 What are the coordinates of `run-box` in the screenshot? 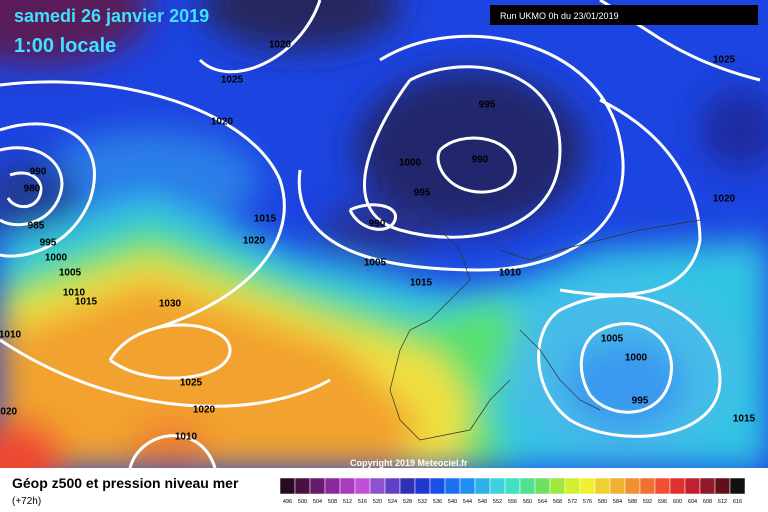 It's located at (624, 15).